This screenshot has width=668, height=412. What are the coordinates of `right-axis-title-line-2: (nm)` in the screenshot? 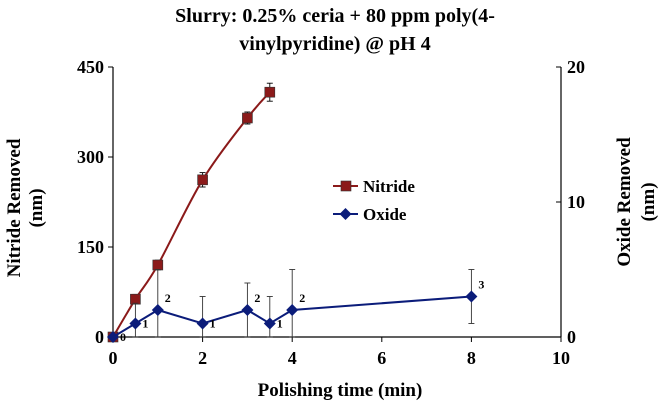 It's located at (648, 201).